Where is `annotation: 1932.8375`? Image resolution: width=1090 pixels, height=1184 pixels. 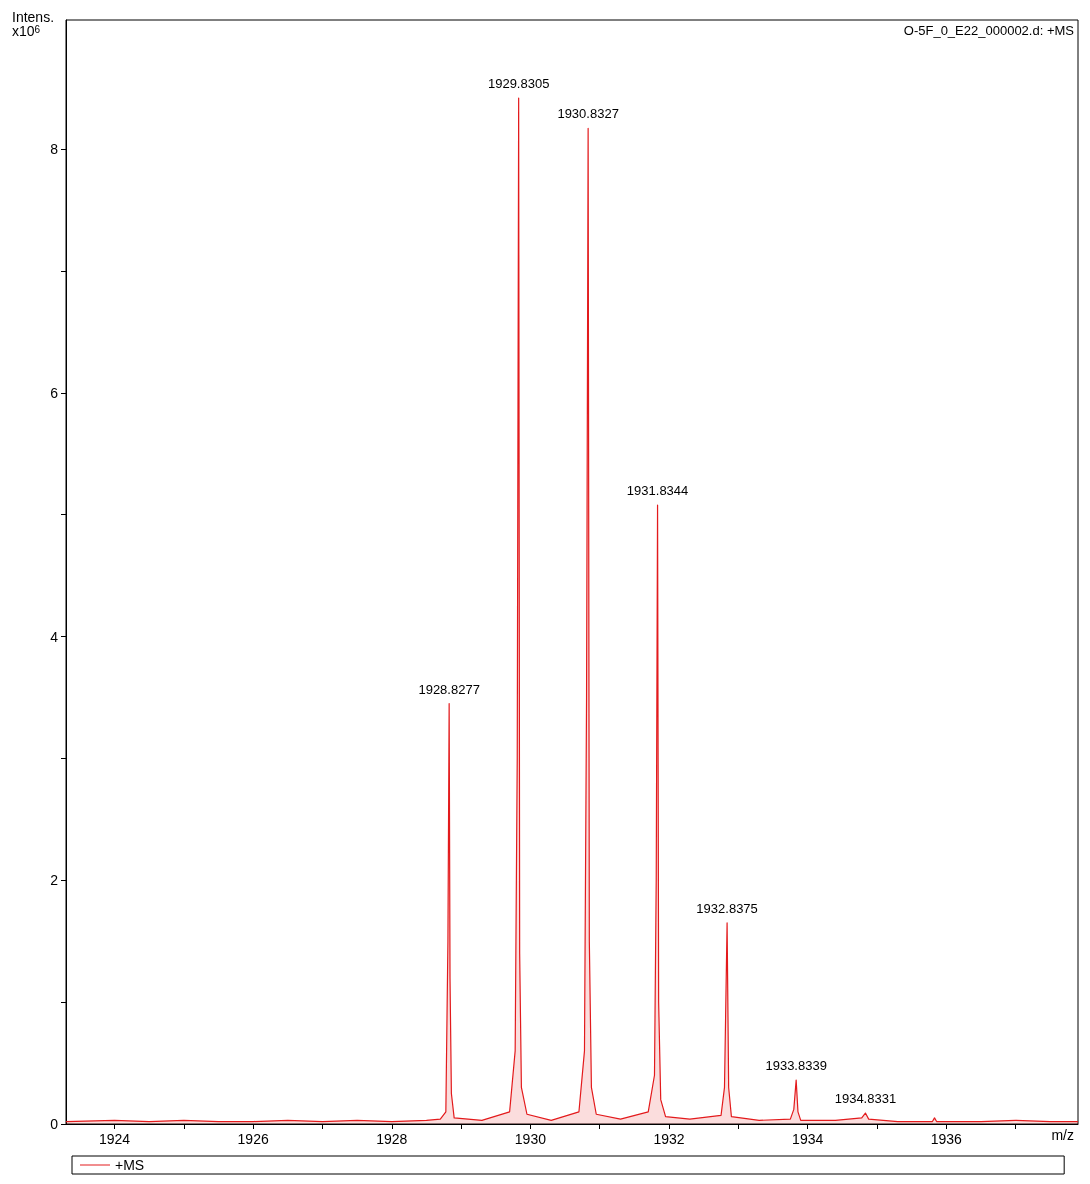 annotation: 1932.8375 is located at coordinates (727, 908).